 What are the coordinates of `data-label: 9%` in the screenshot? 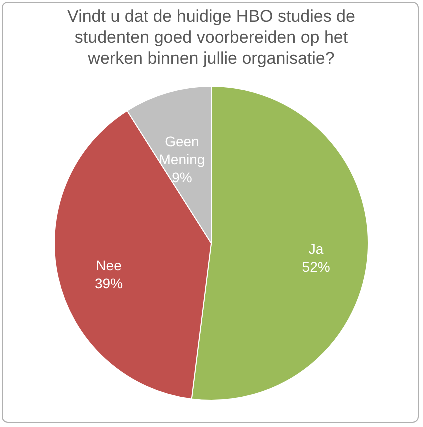 It's located at (182, 178).